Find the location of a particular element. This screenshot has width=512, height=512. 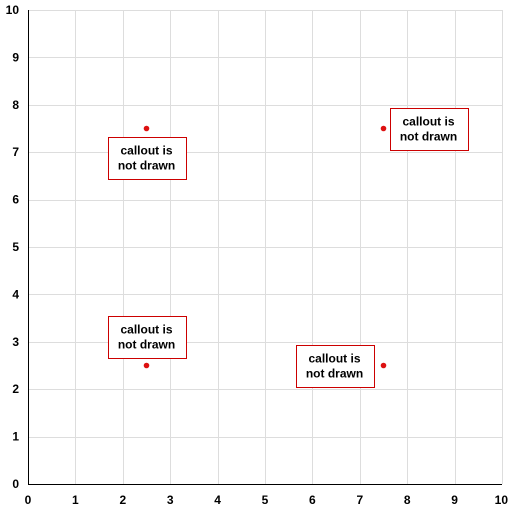

y-tick-label: 2 is located at coordinates (15, 389).